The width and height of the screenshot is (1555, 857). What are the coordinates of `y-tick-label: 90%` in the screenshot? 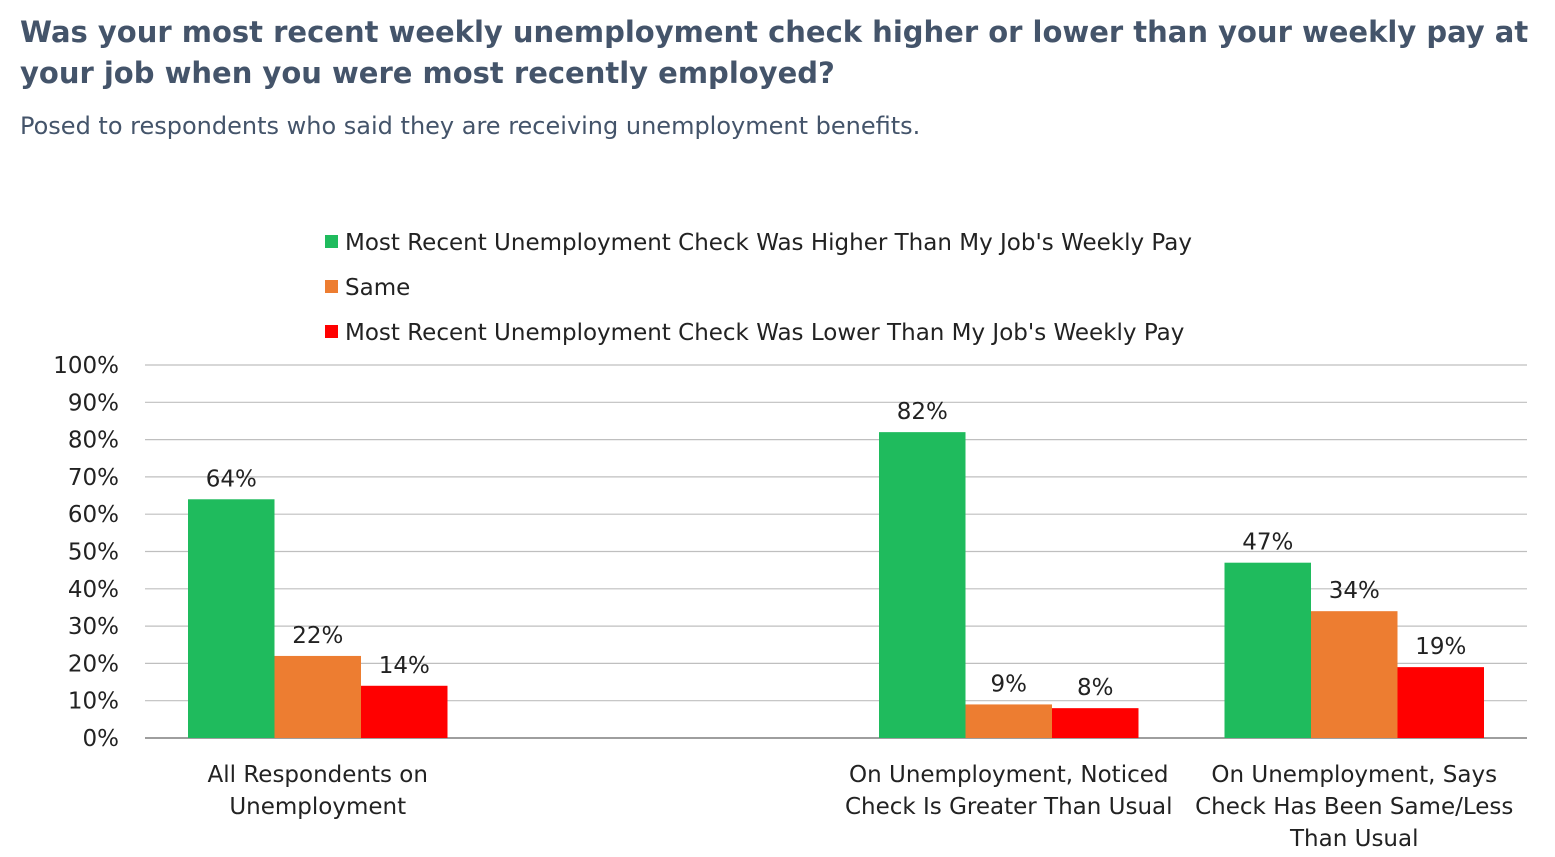 It's located at (93, 403).